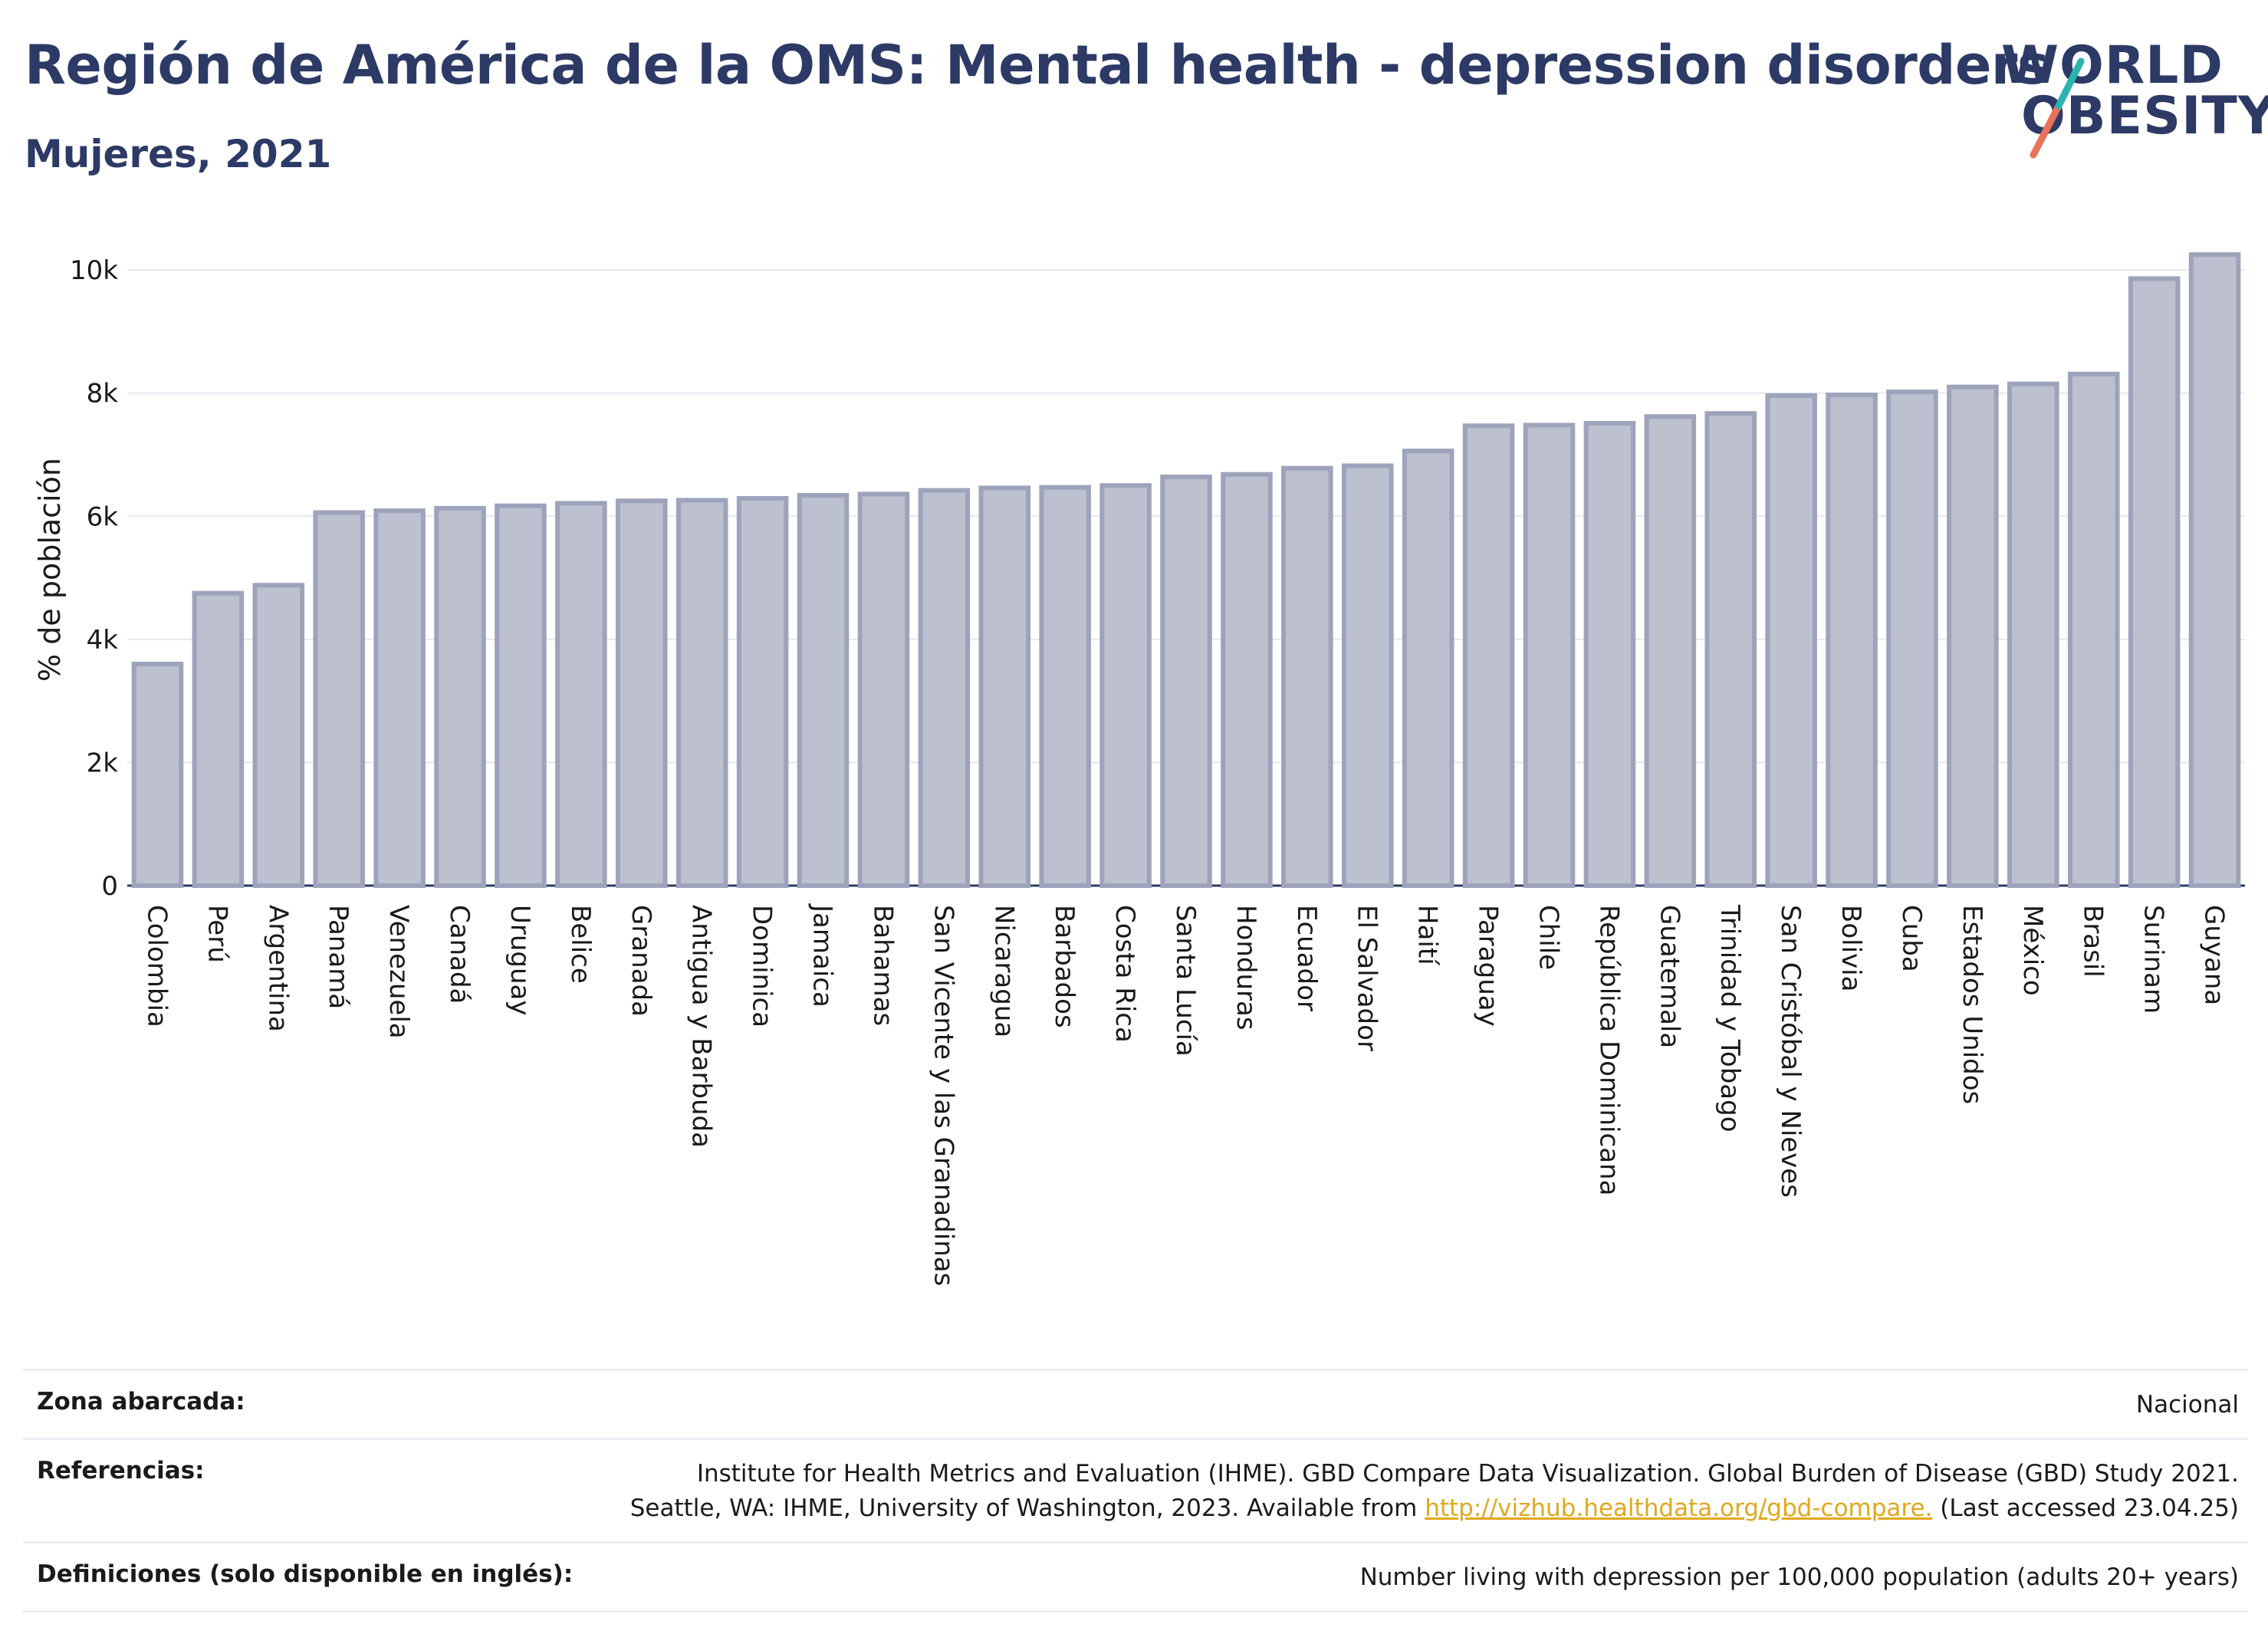  I want to click on x-tick-label: República Dominicana, so click(1608, 1050).